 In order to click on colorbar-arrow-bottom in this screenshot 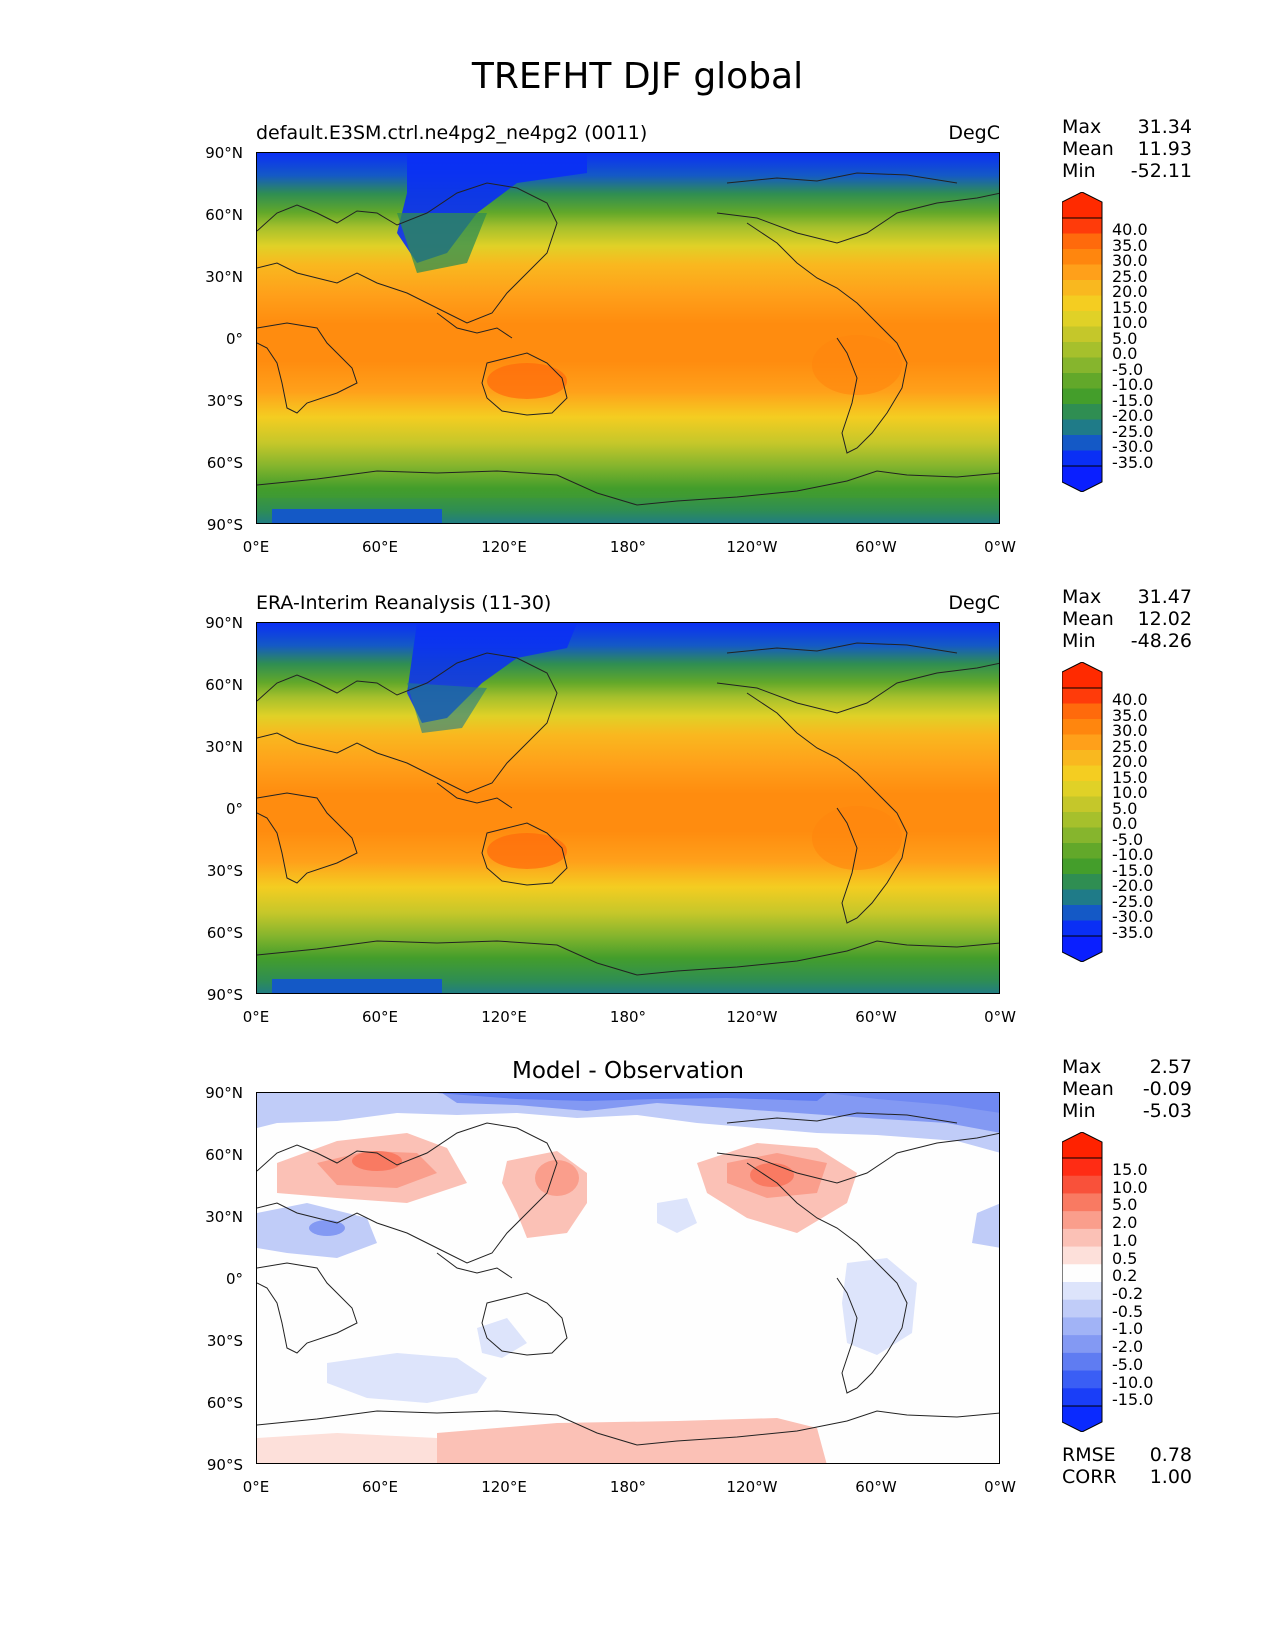, I will do `click(1082, 478)`.